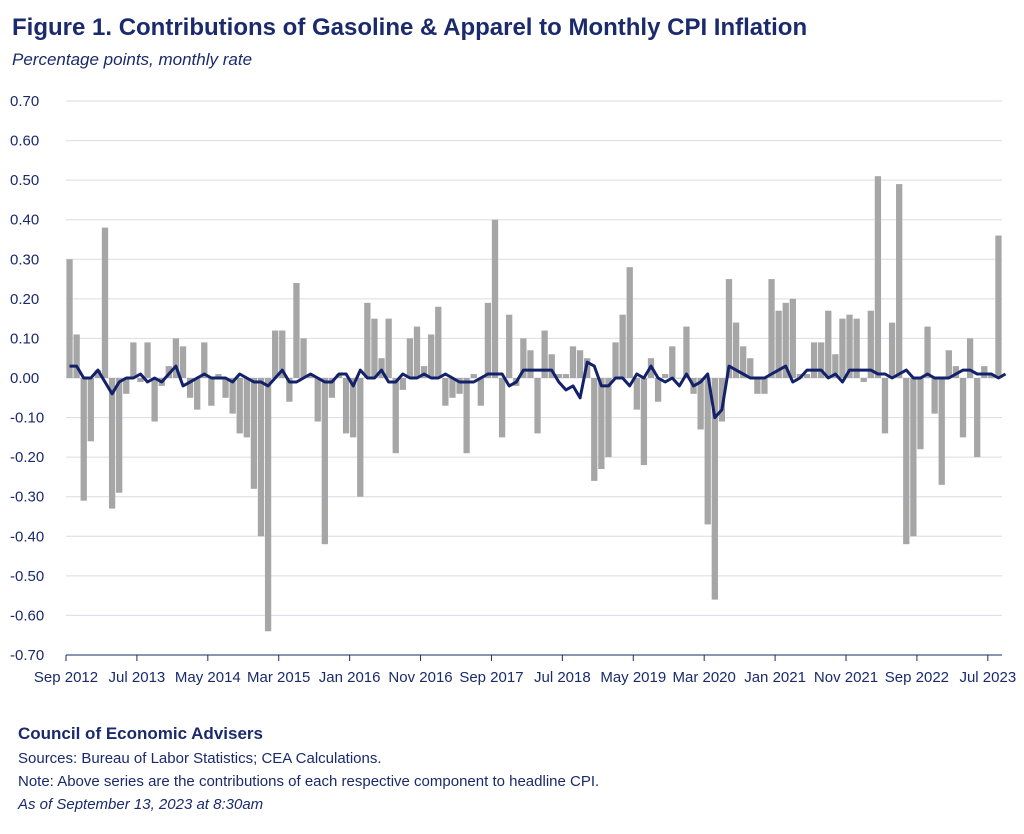 The width and height of the screenshot is (1024, 834). Describe the element at coordinates (633, 677) in the screenshot. I see `x-tick-label: May 2019` at that location.